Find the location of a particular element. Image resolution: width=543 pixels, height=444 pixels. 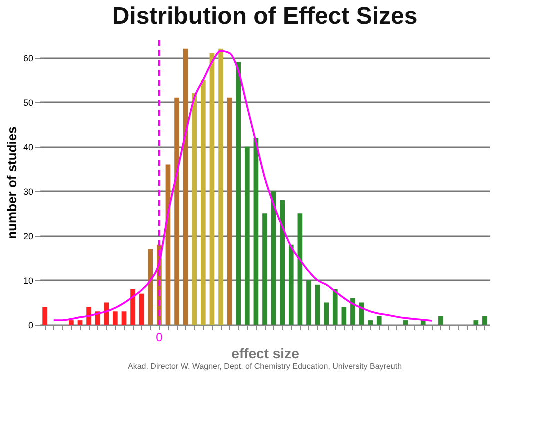

chart-title: Distribution of Effect Sizes is located at coordinates (265, 16).